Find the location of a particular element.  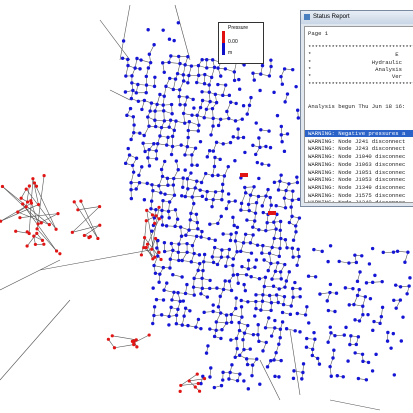

report-line: * Ver is located at coordinates (355, 77).